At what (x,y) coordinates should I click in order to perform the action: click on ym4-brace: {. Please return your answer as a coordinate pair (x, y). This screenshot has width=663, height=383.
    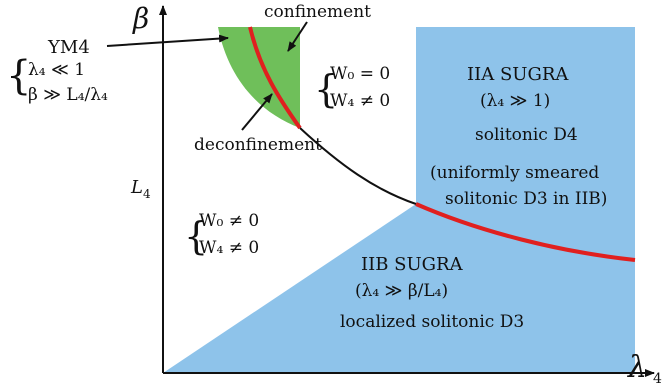
    Looking at the image, I should click on (18, 76).